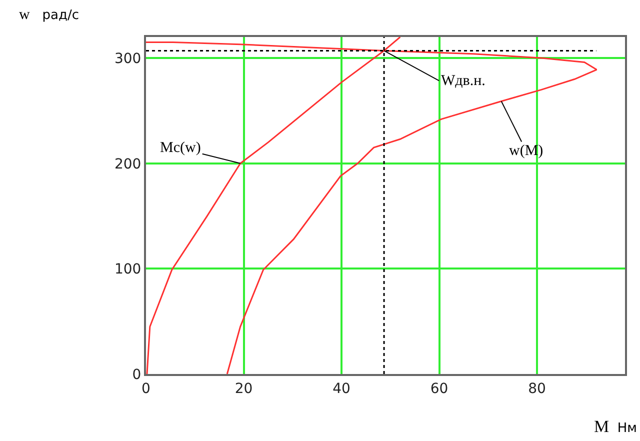 Image resolution: width=640 pixels, height=441 pixels. What do you see at coordinates (180, 148) in the screenshot?
I see `text: Mc(w)` at bounding box center [180, 148].